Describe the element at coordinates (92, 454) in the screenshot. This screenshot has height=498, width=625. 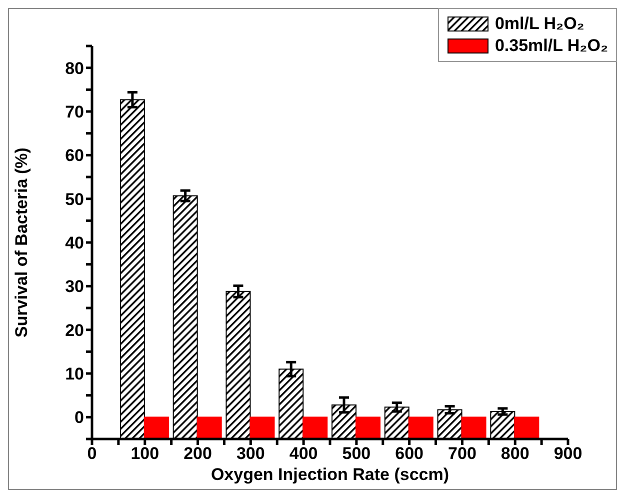
I see `x-tick-label: 0` at that location.